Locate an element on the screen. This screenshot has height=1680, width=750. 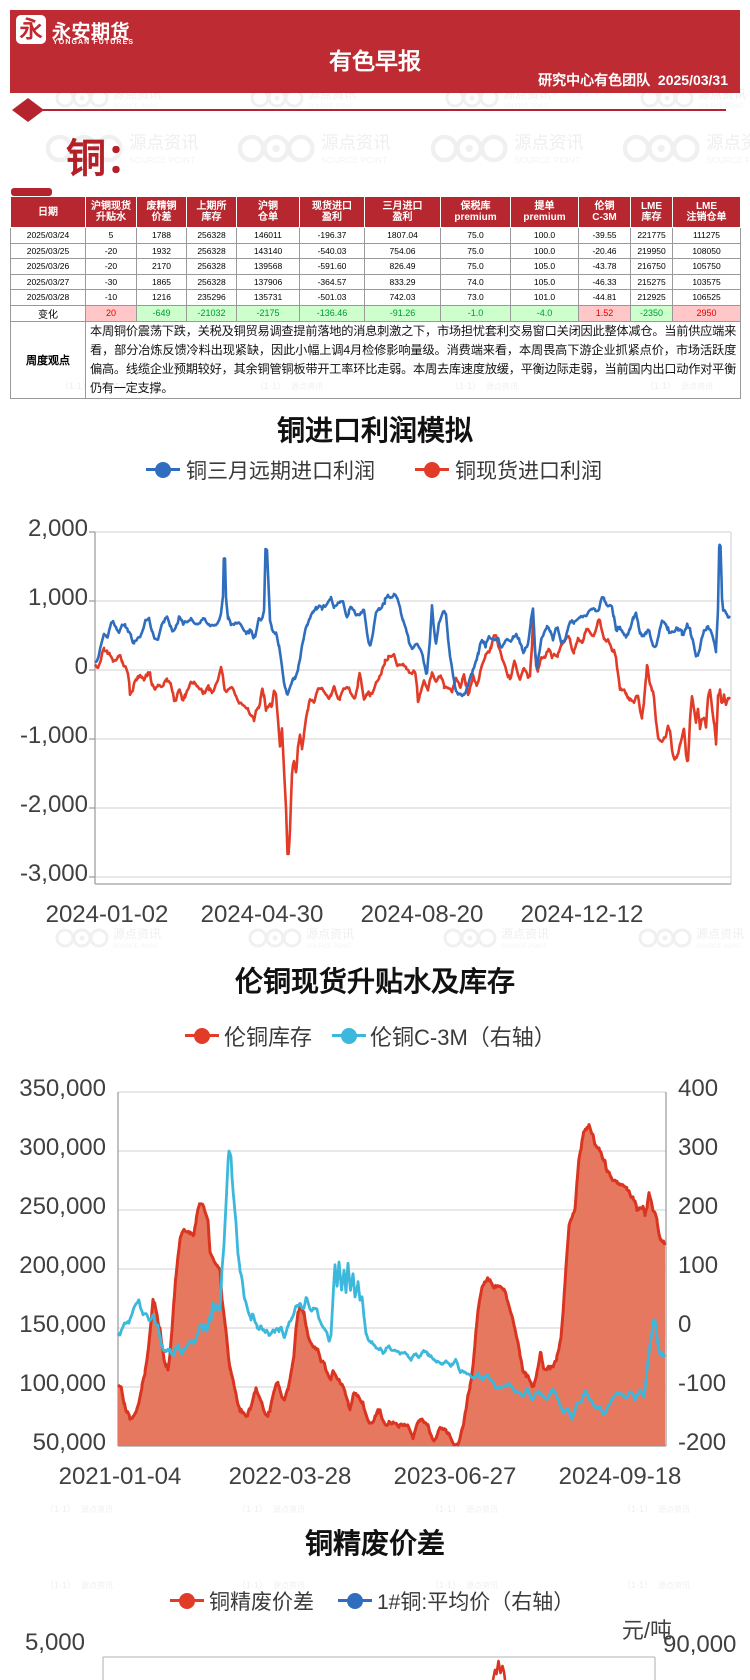
svg-text: 伦铜C-3M（右轴） is located at coordinates (463, 1037).